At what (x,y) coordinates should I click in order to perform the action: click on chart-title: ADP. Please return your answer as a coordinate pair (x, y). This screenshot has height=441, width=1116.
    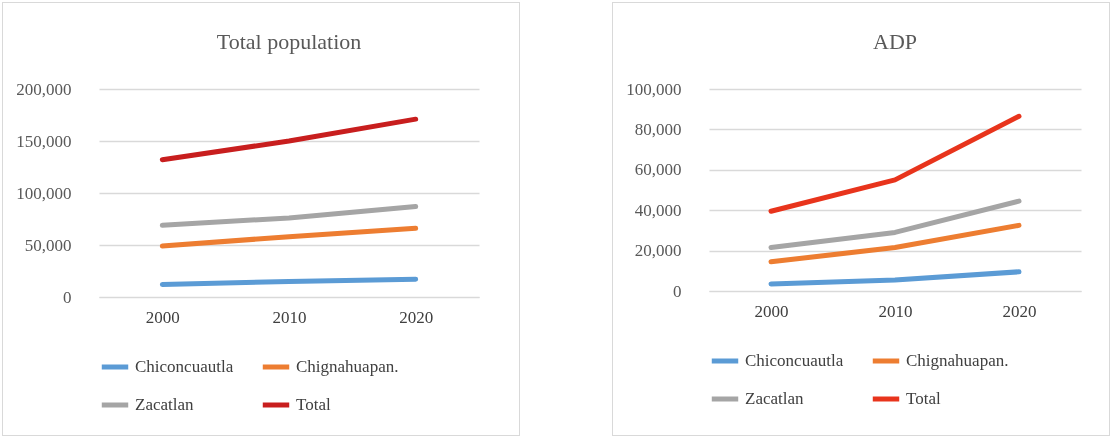
    Looking at the image, I should click on (895, 41).